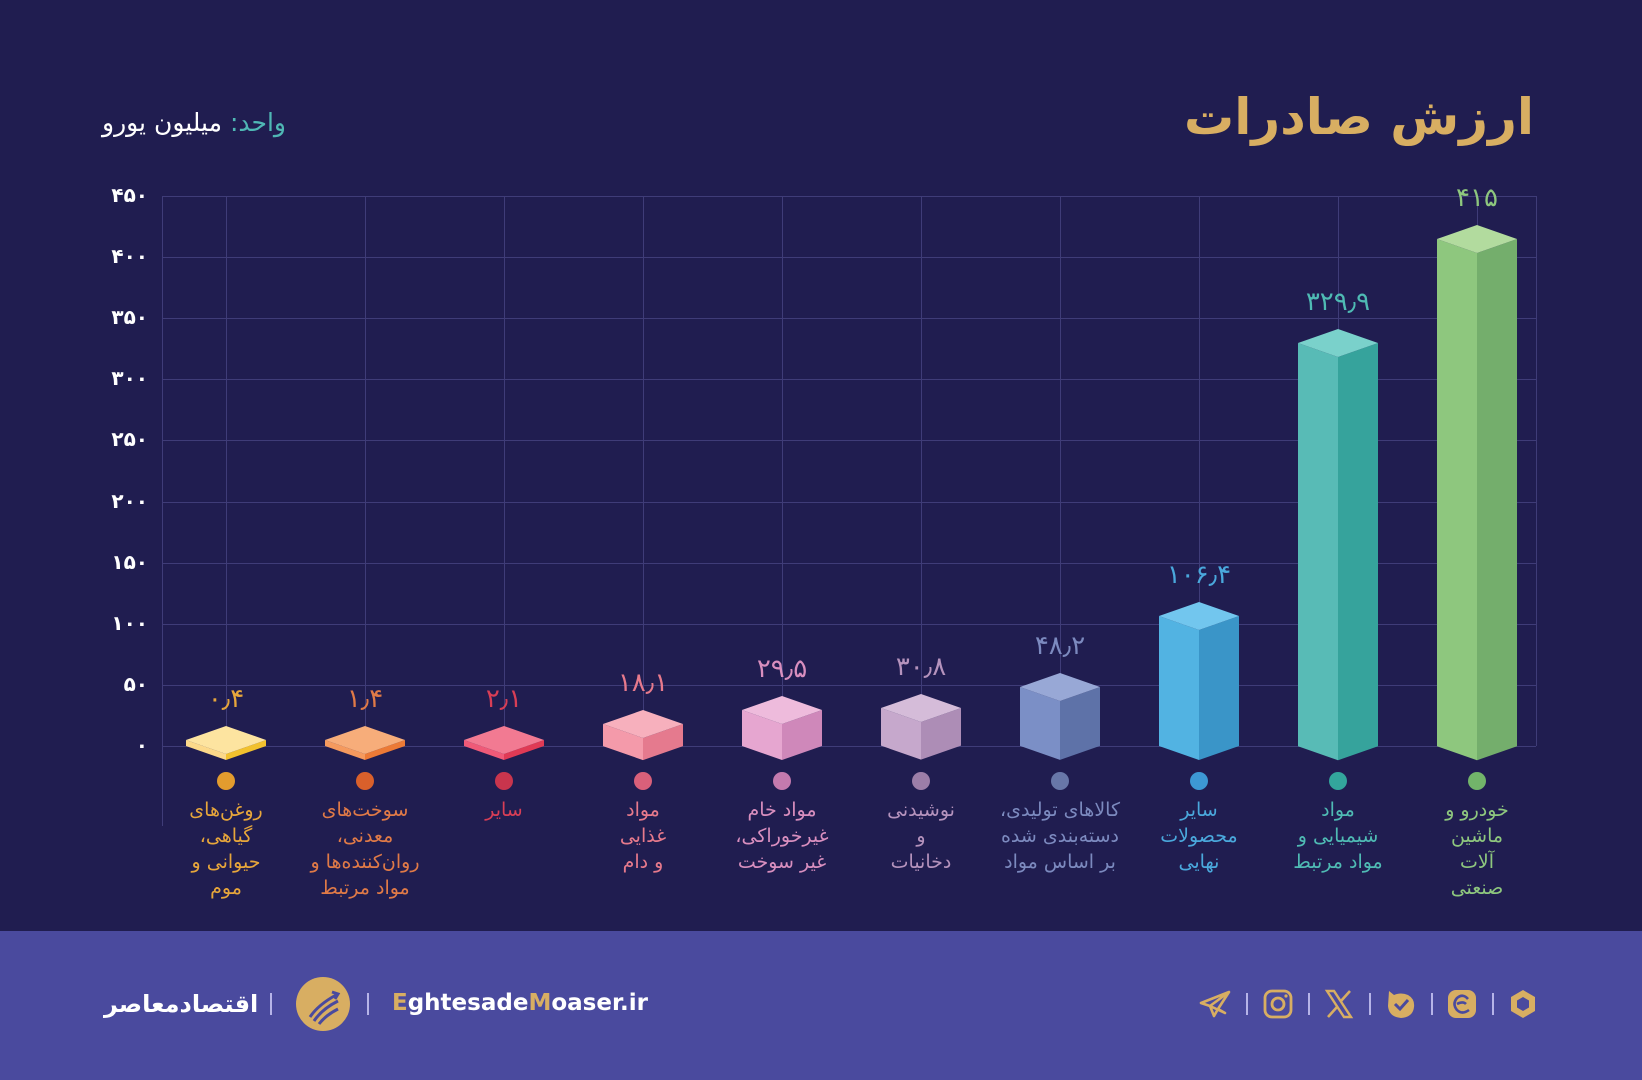 This screenshot has height=1080, width=1642. I want to click on value-label: ۴۸٫۲, so click(1060, 646).